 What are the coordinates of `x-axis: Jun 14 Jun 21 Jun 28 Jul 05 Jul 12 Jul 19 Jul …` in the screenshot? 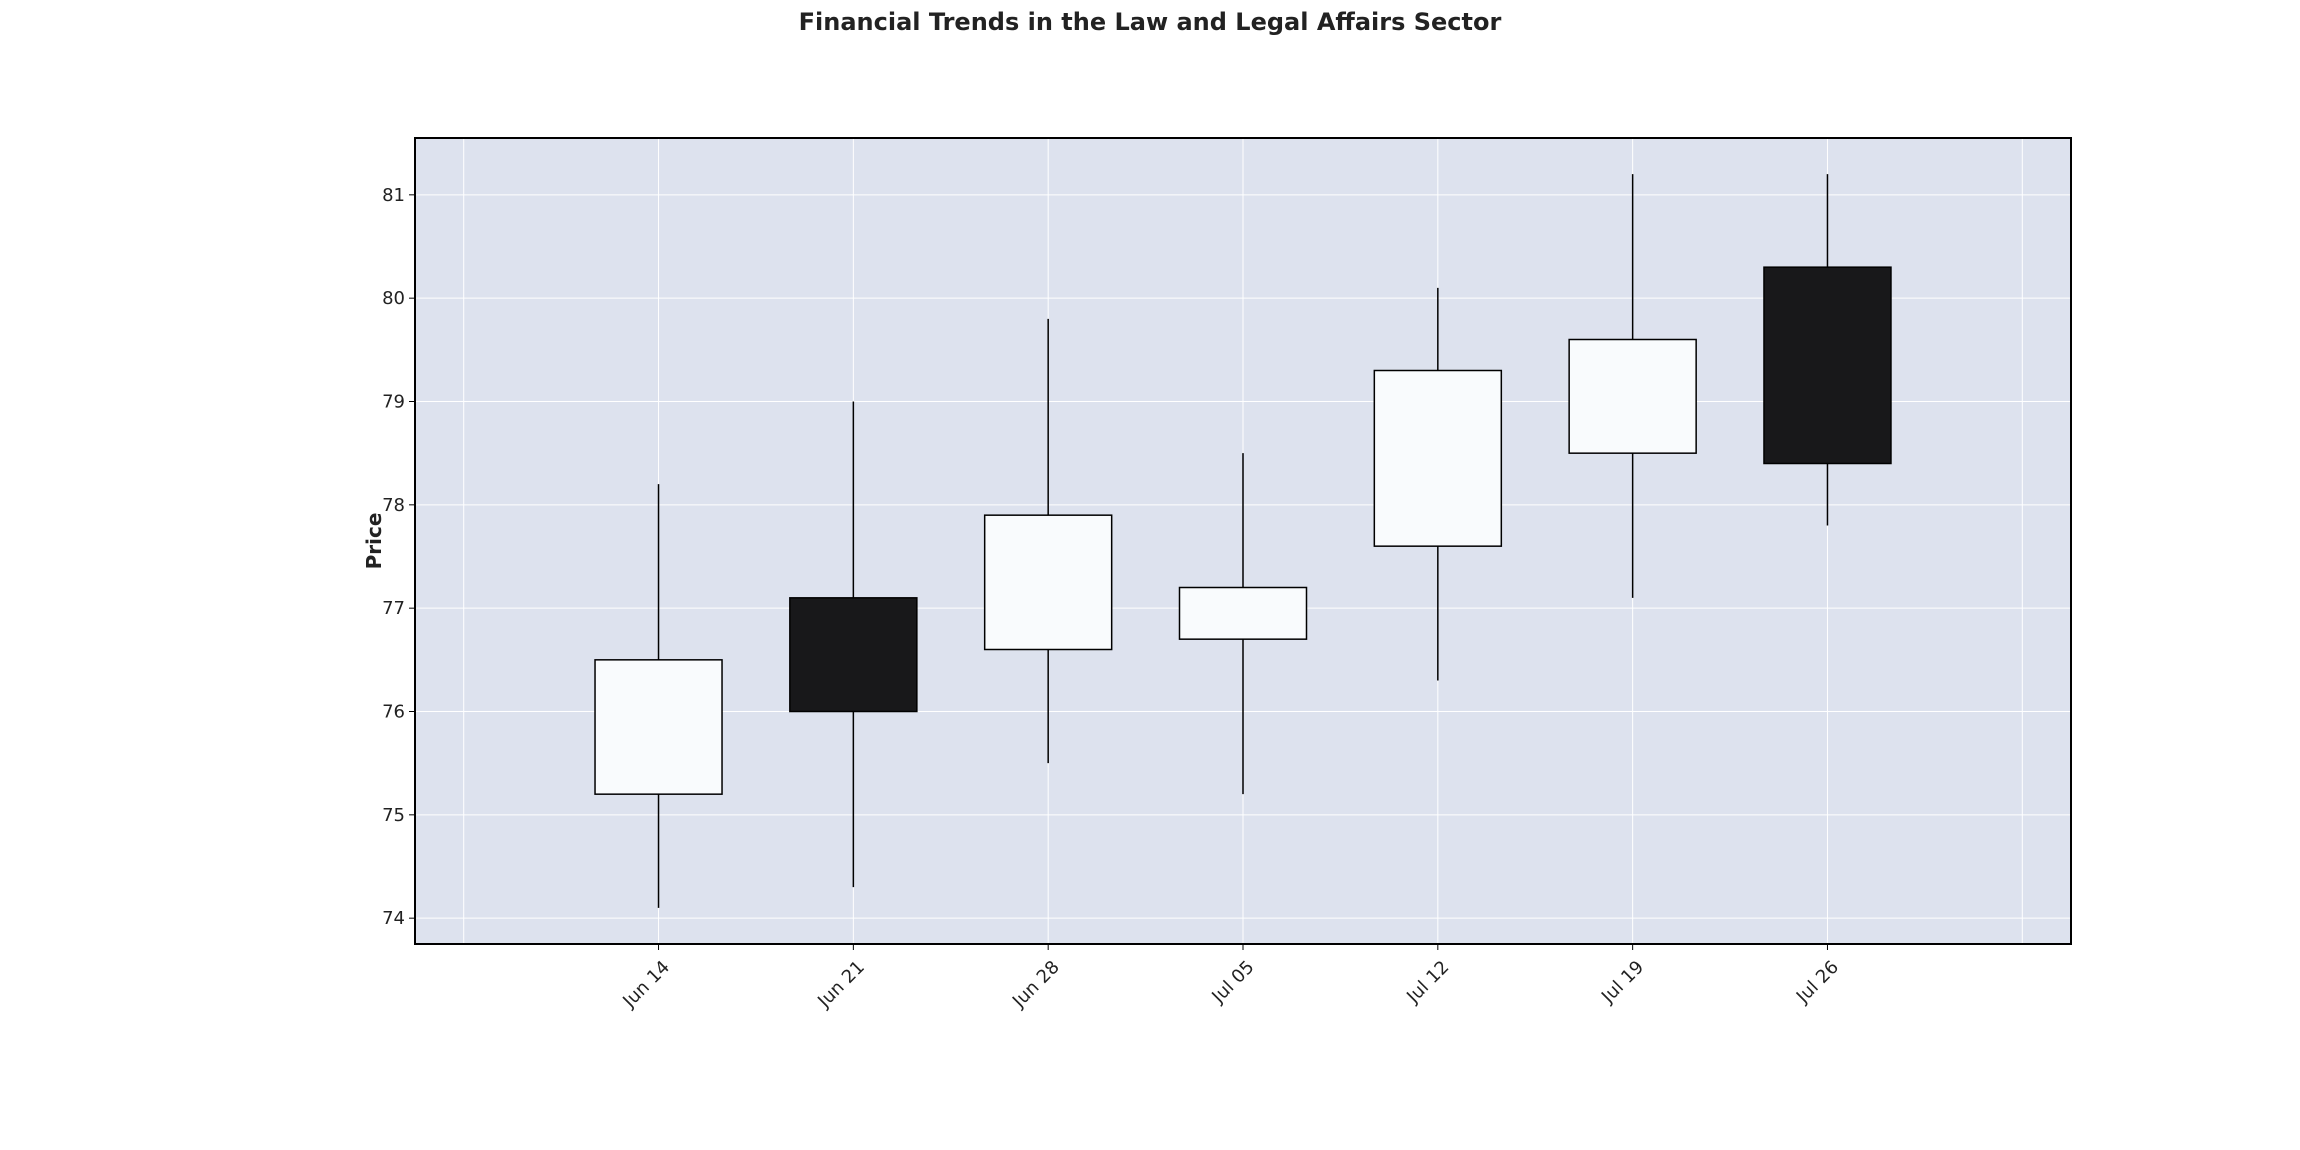 It's located at (1230, 978).